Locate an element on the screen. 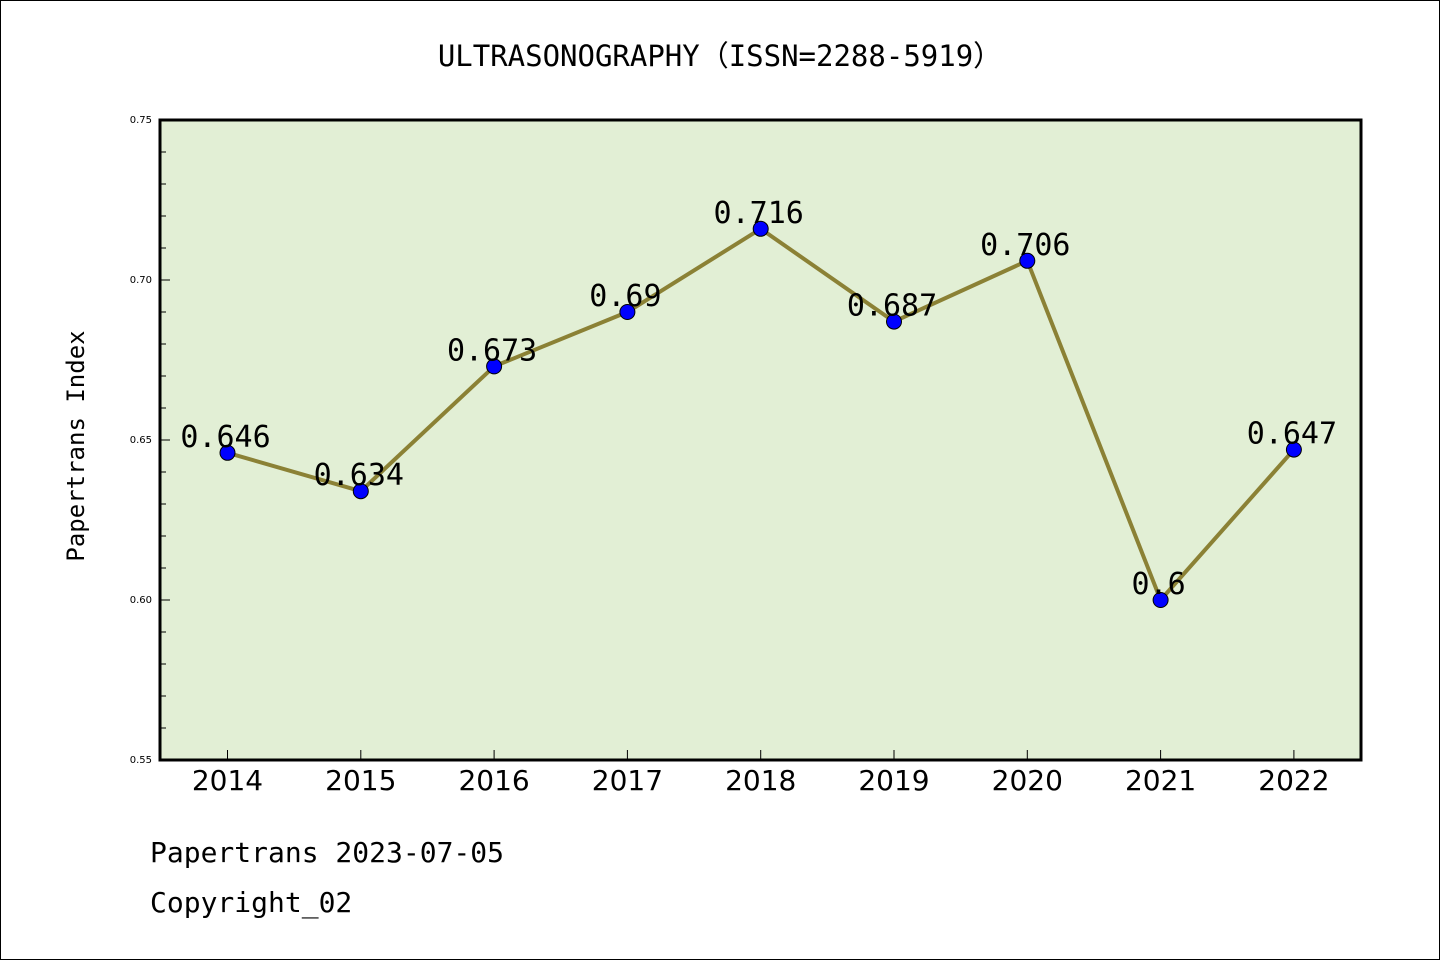  data-label: 0.647 is located at coordinates (1292, 434).